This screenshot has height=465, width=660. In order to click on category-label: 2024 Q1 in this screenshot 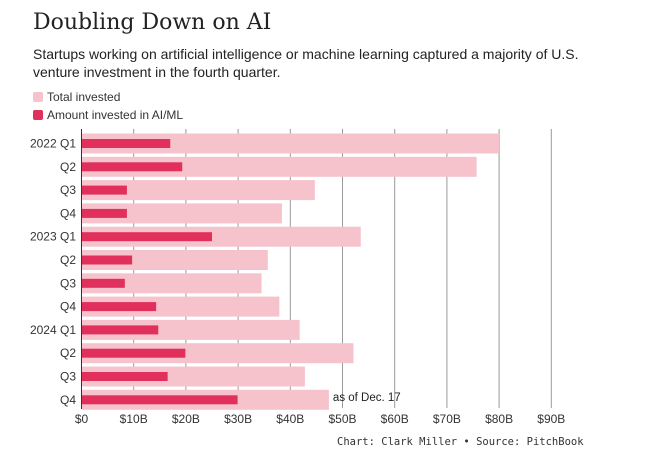, I will do `click(53, 330)`.